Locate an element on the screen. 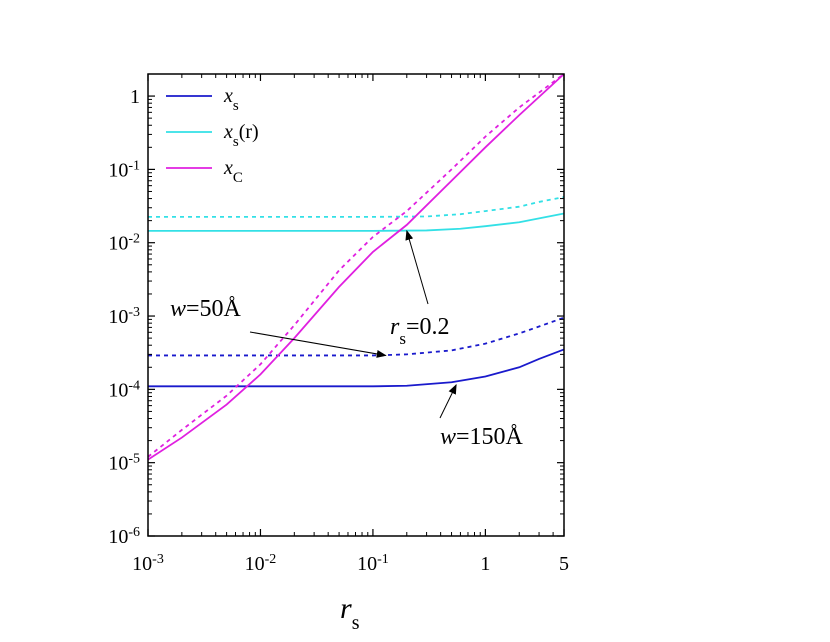 The width and height of the screenshot is (830, 642). series-xsr-w50 is located at coordinates (356, 207).